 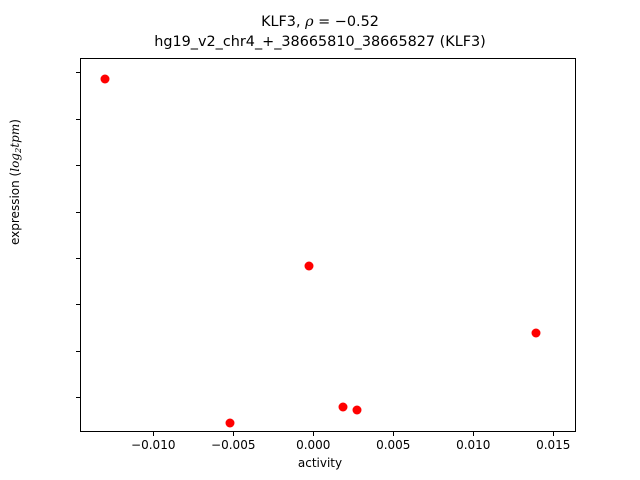 I want to click on y-axis-label: expression (log2tpm), so click(x=15, y=182).